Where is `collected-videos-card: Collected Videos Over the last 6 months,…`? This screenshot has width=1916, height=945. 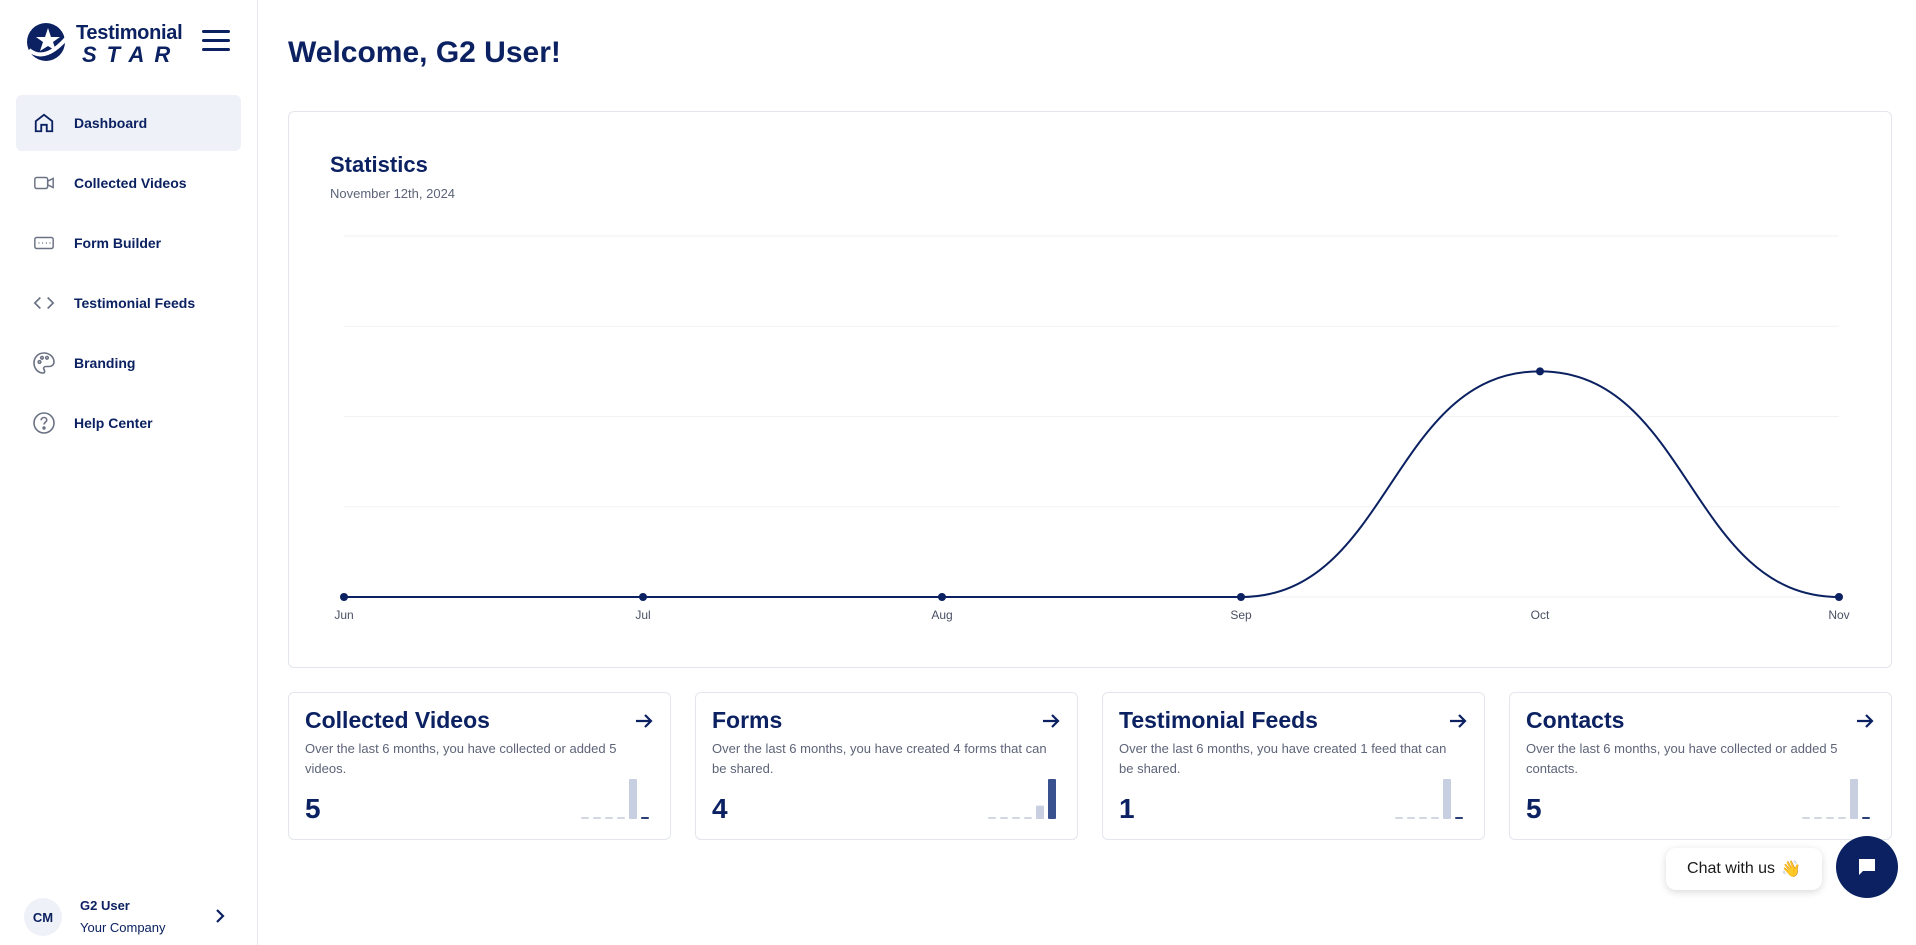 collected-videos-card: Collected Videos Over the last 6 months,… is located at coordinates (479, 766).